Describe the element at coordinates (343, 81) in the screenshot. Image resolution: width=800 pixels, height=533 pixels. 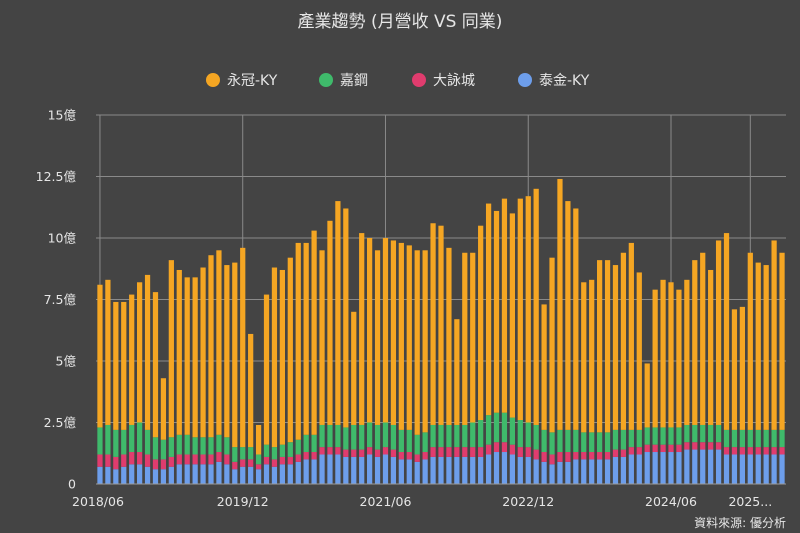
I see `legend-item-jiagang: 嘉鋼` at that location.